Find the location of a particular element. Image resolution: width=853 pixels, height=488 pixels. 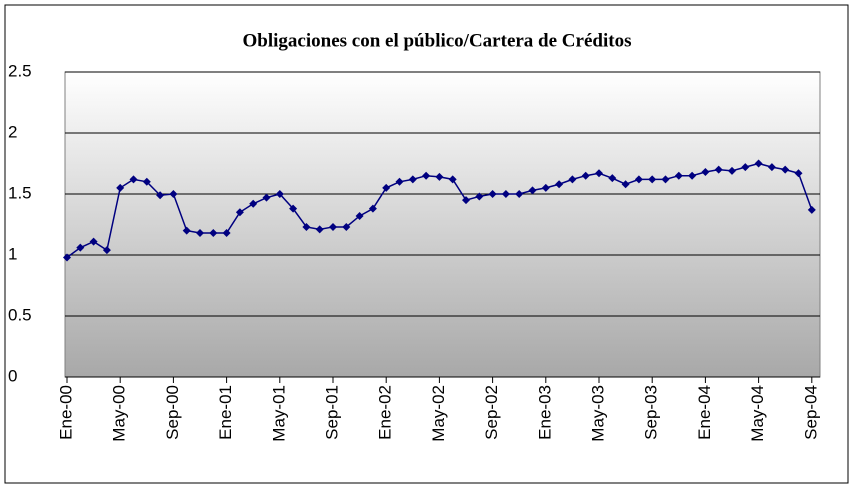

y-tick-label: 1.5 is located at coordinates (20, 192).